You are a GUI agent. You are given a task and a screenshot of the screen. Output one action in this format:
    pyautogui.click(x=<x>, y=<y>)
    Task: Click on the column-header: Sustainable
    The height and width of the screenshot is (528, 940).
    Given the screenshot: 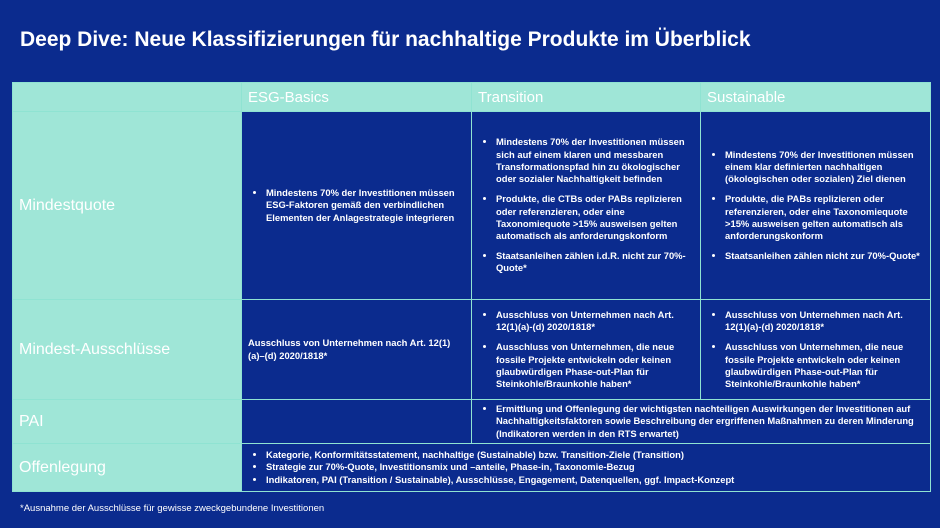 What is the action you would take?
    pyautogui.click(x=815, y=97)
    